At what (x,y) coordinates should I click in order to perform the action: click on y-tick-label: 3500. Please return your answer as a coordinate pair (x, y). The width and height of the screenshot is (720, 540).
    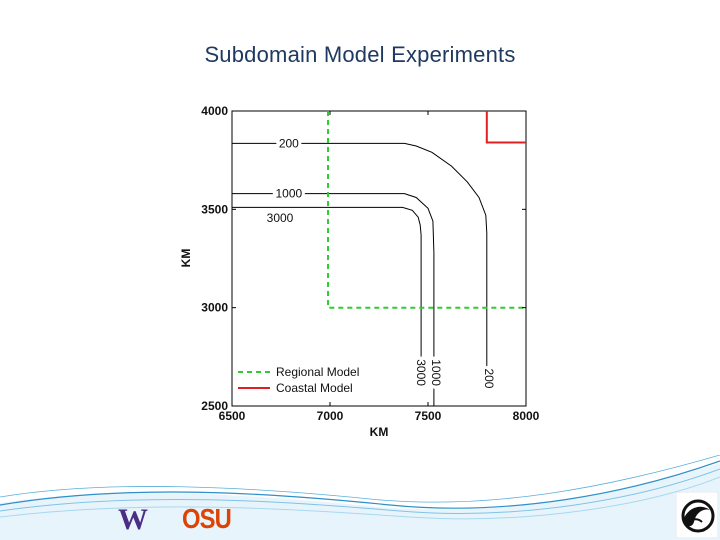
    Looking at the image, I should click on (214, 209).